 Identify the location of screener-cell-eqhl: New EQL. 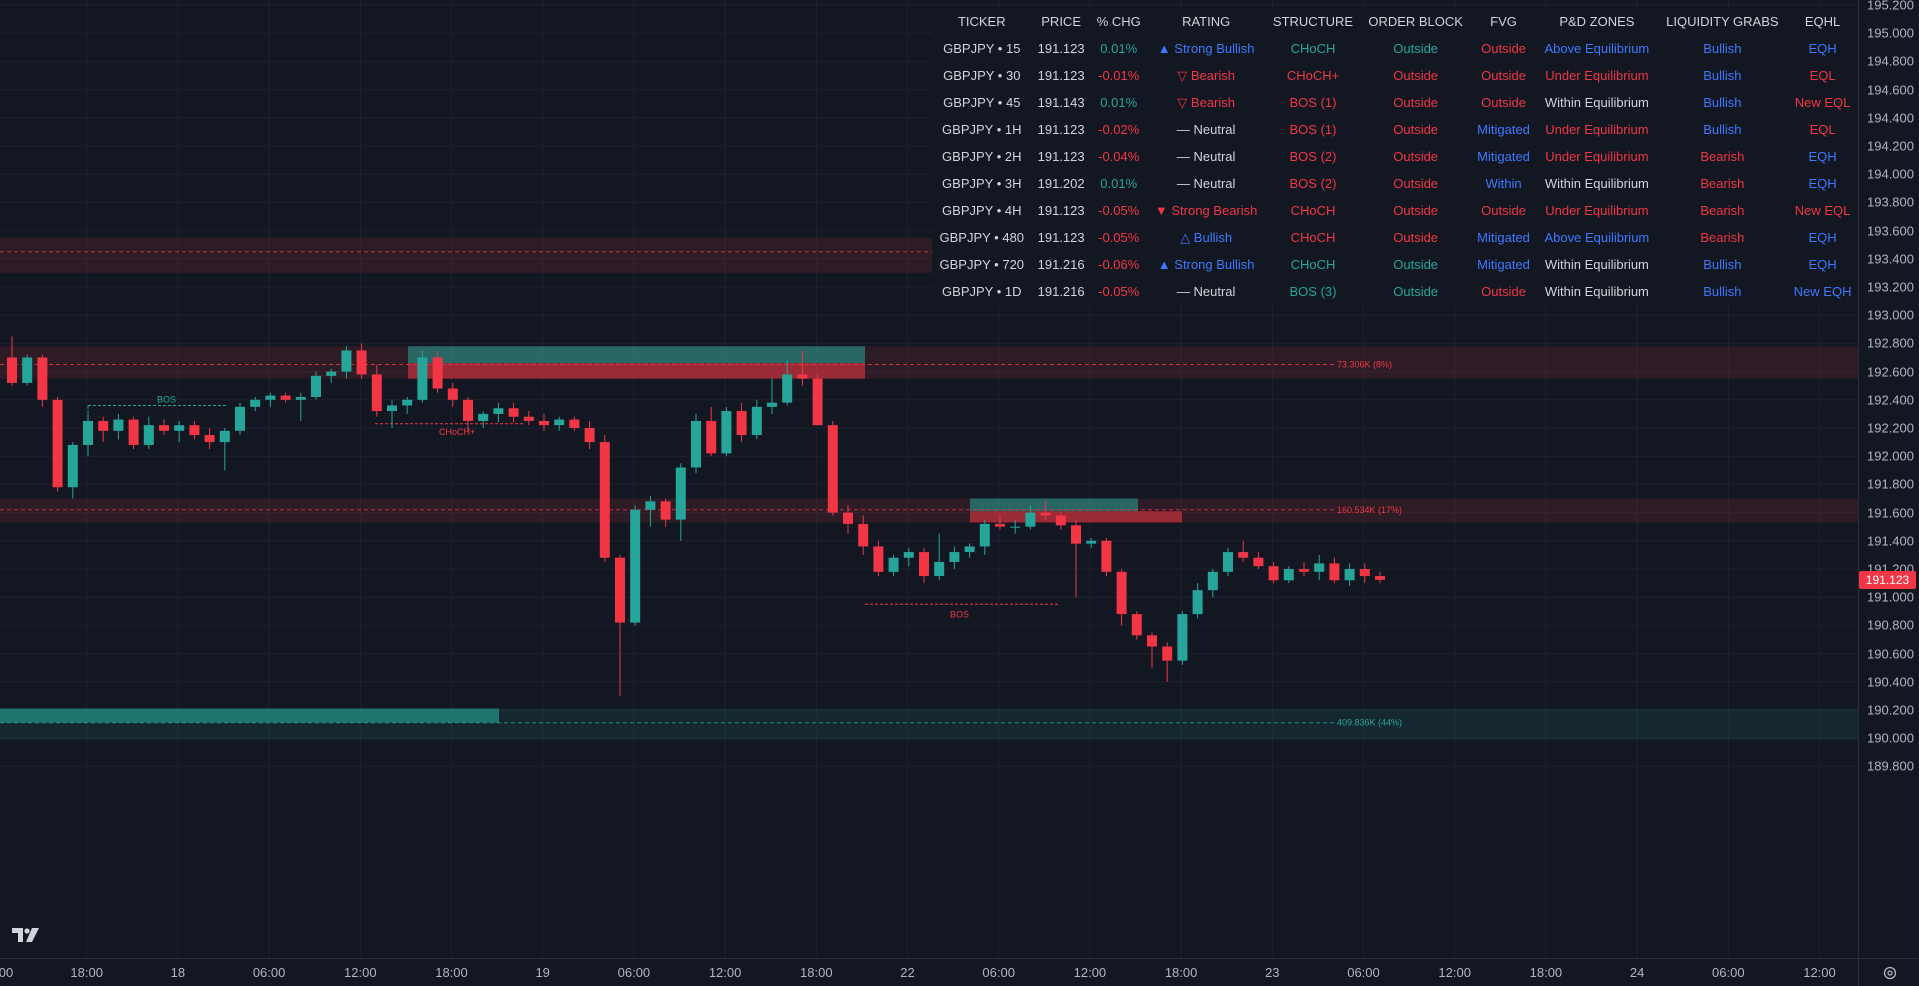
(1822, 210).